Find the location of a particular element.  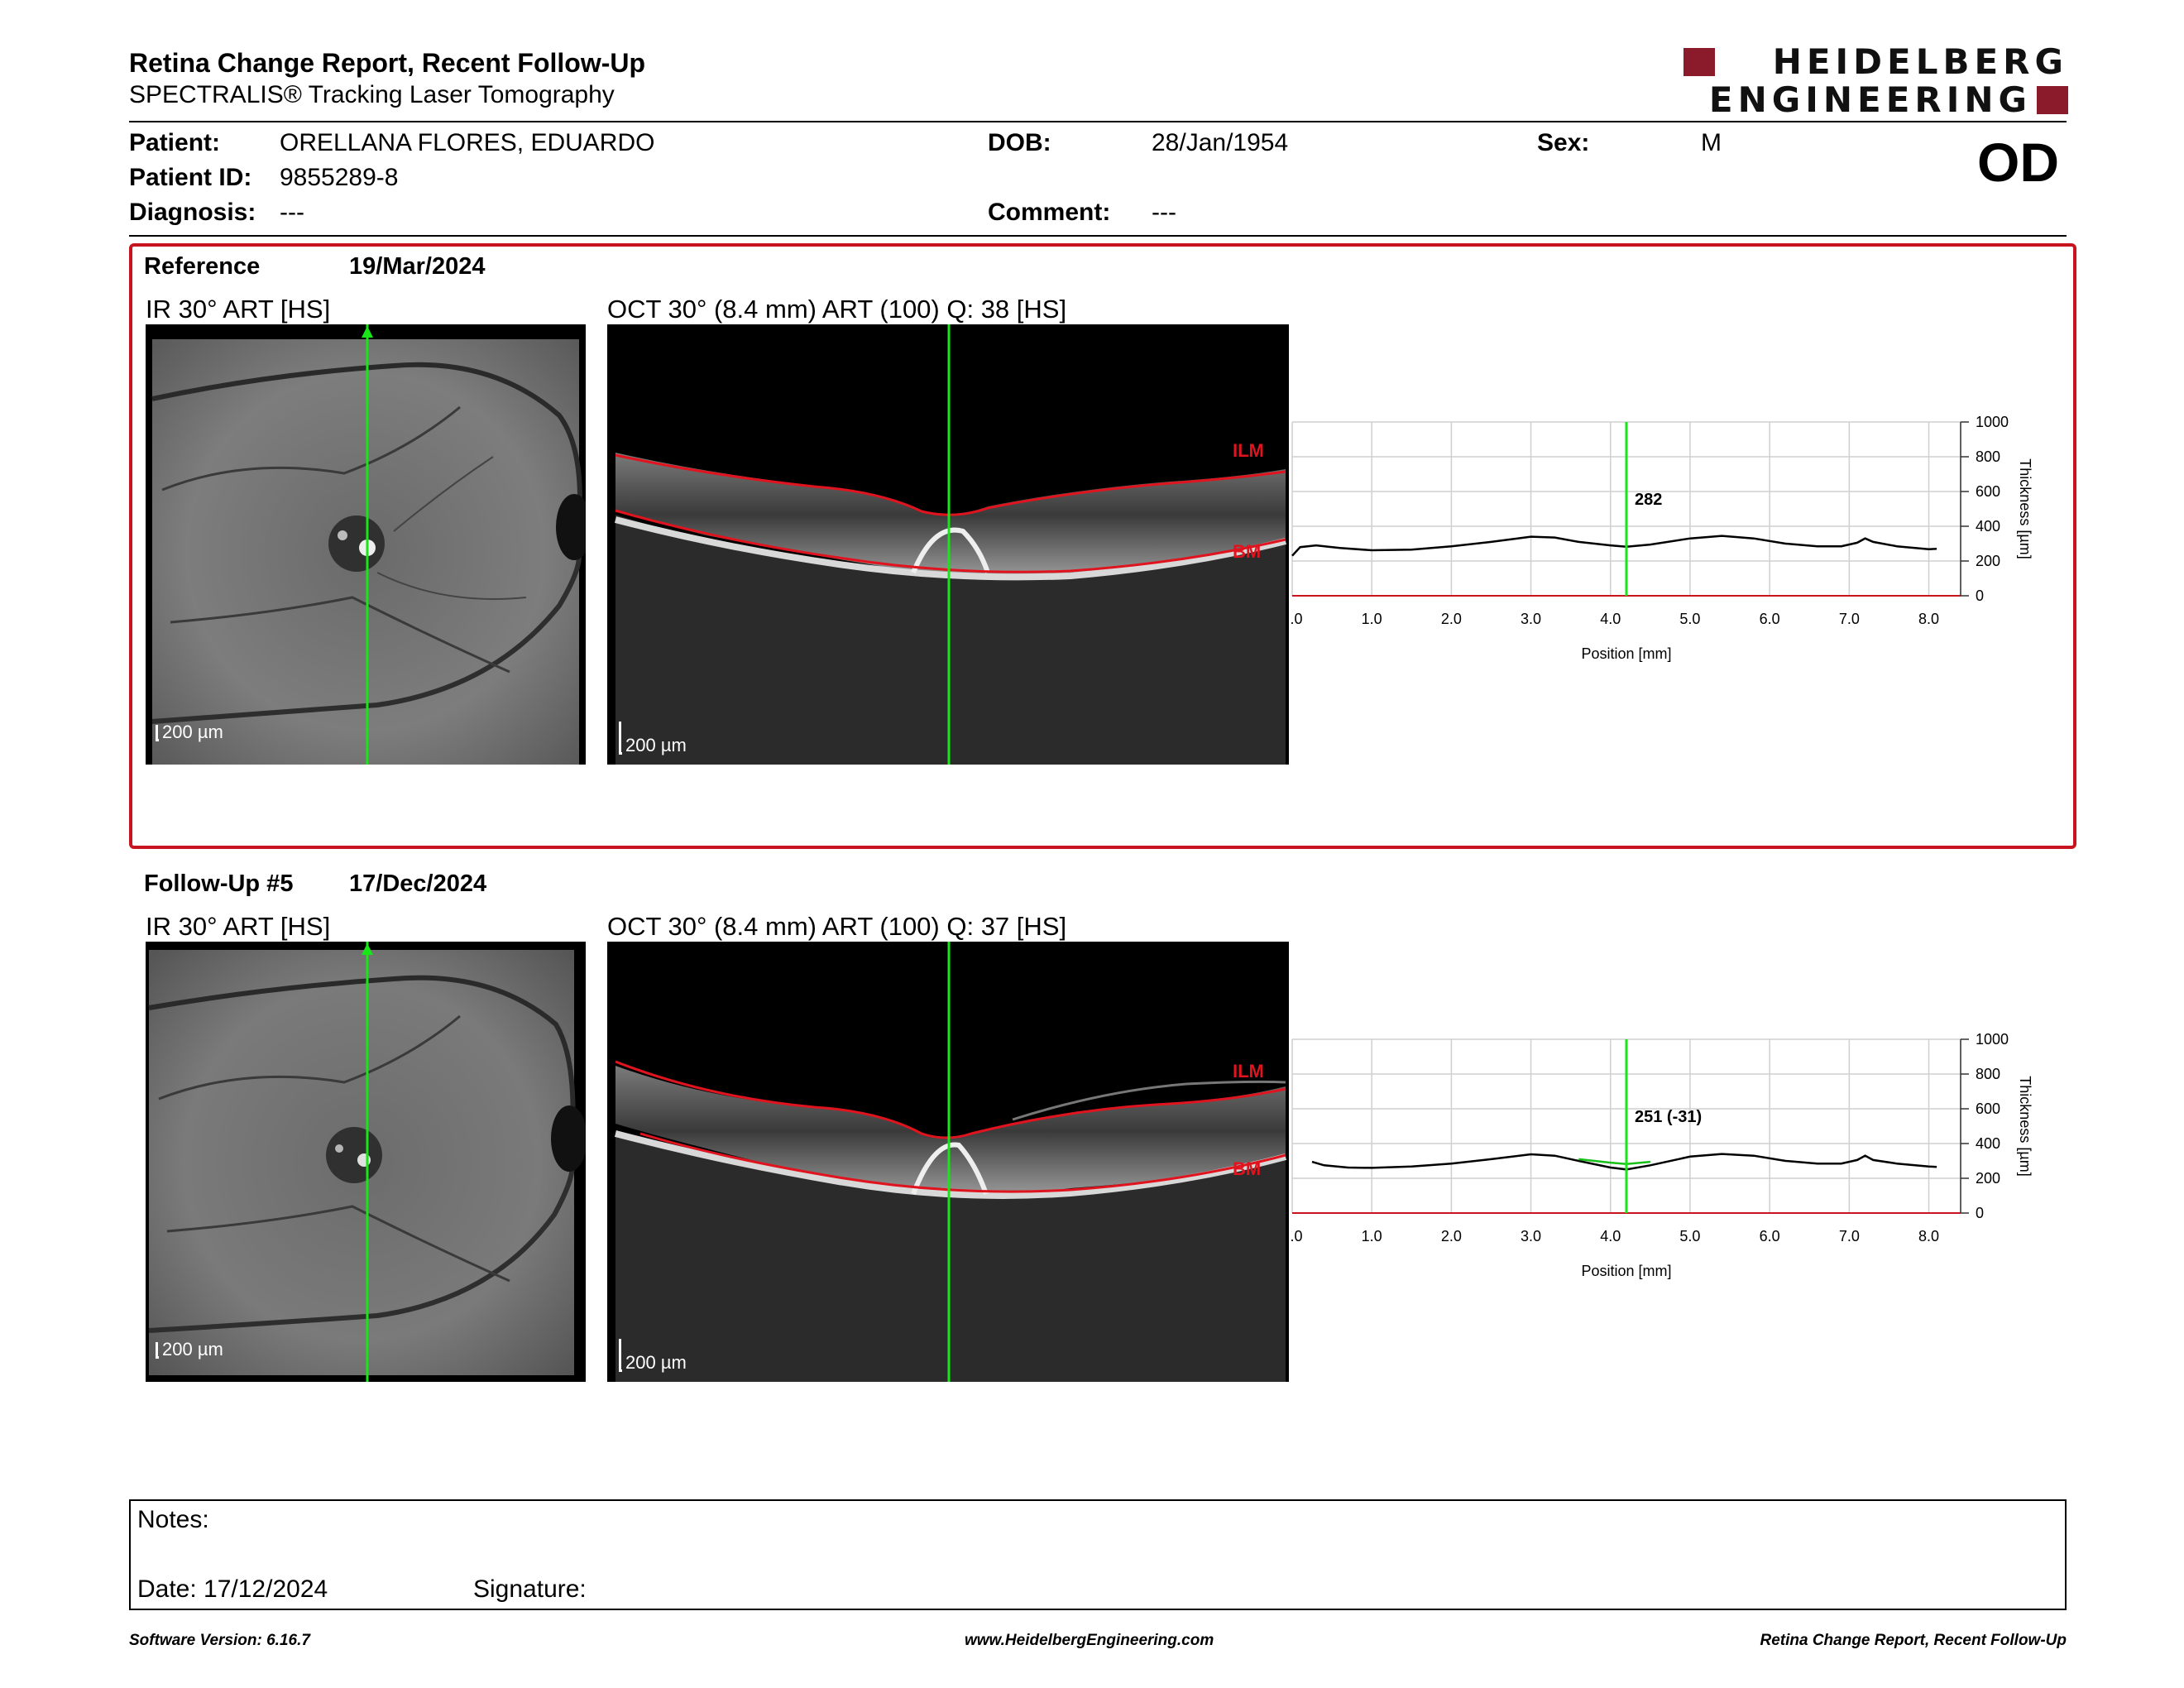

eye-indicator: OD is located at coordinates (2018, 162).